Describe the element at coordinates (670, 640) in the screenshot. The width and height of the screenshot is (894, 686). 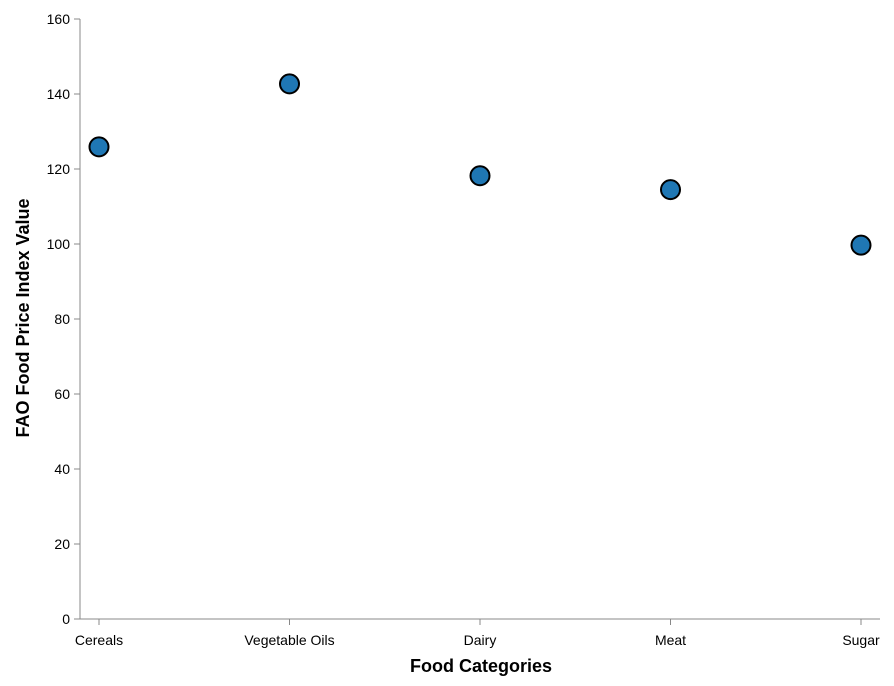
I see `x-tick-label: Meat` at that location.